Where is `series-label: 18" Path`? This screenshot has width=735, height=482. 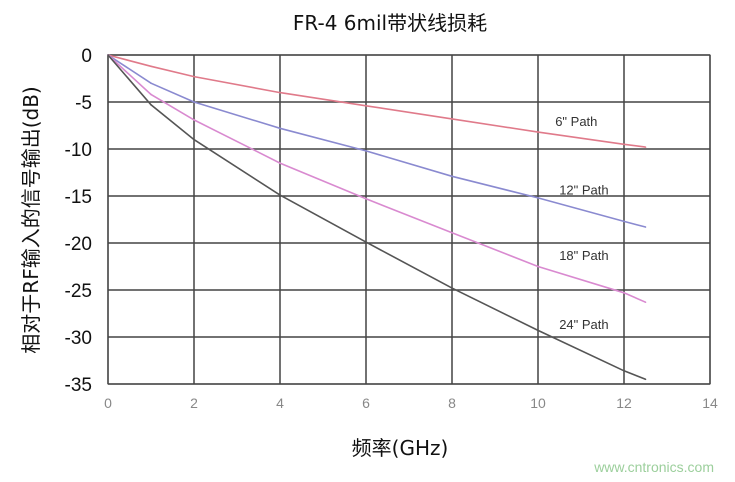 series-label: 18" Path is located at coordinates (583, 255).